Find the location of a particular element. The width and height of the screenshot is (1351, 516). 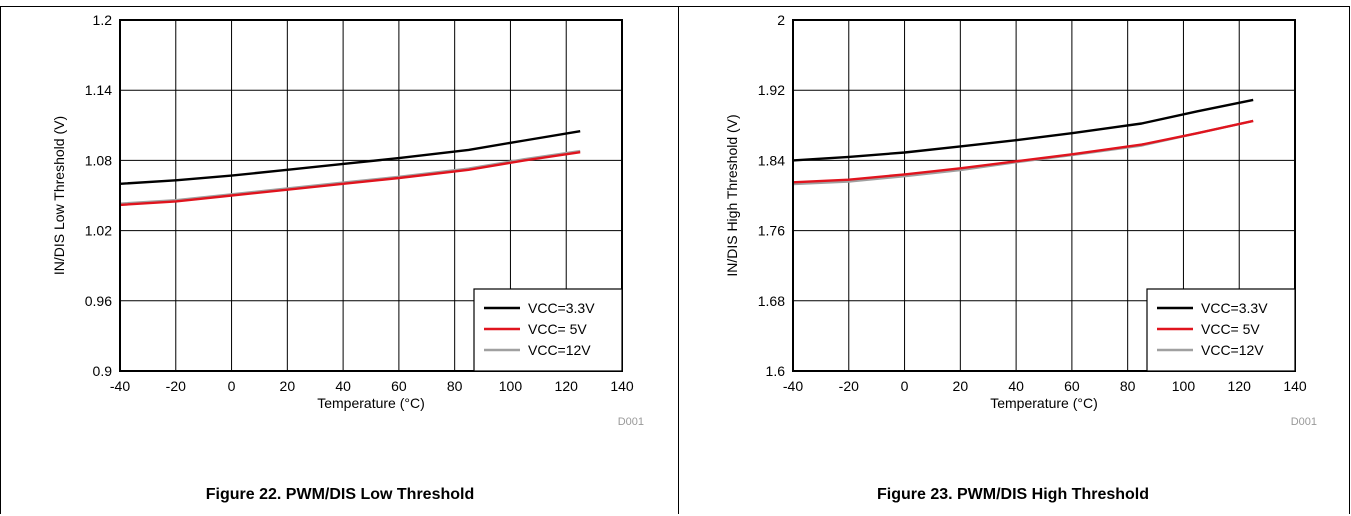

y-tick-label: 1.14 is located at coordinates (98, 90).